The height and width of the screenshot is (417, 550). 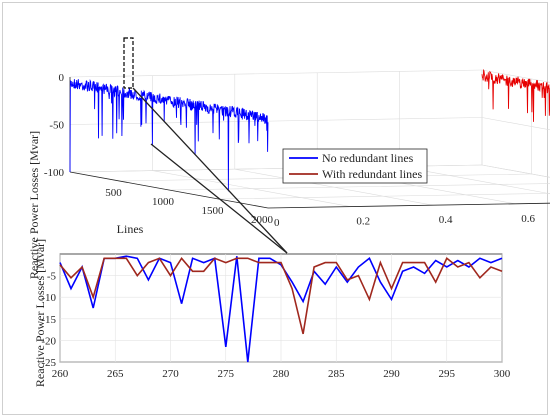 What do you see at coordinates (515, 95) in the screenshot?
I see `series-line-with-redundant-3d` at bounding box center [515, 95].